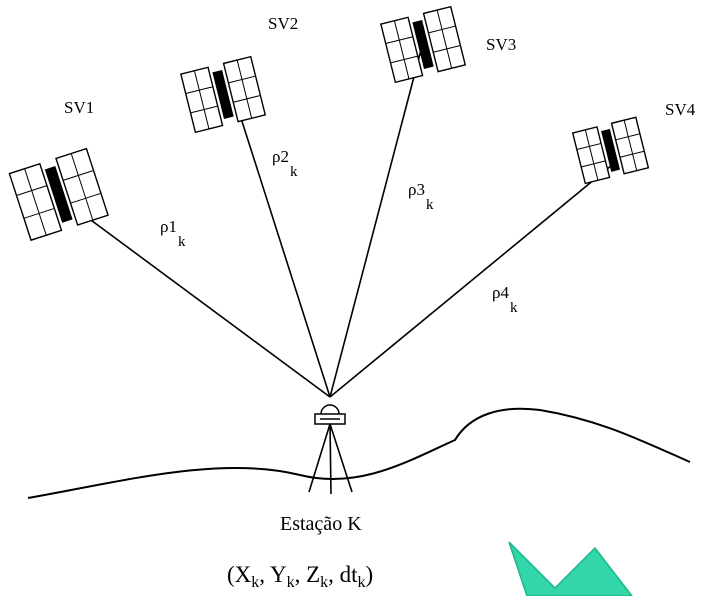 The image size is (714, 601). I want to click on satellite-sv4, so click(610, 150).